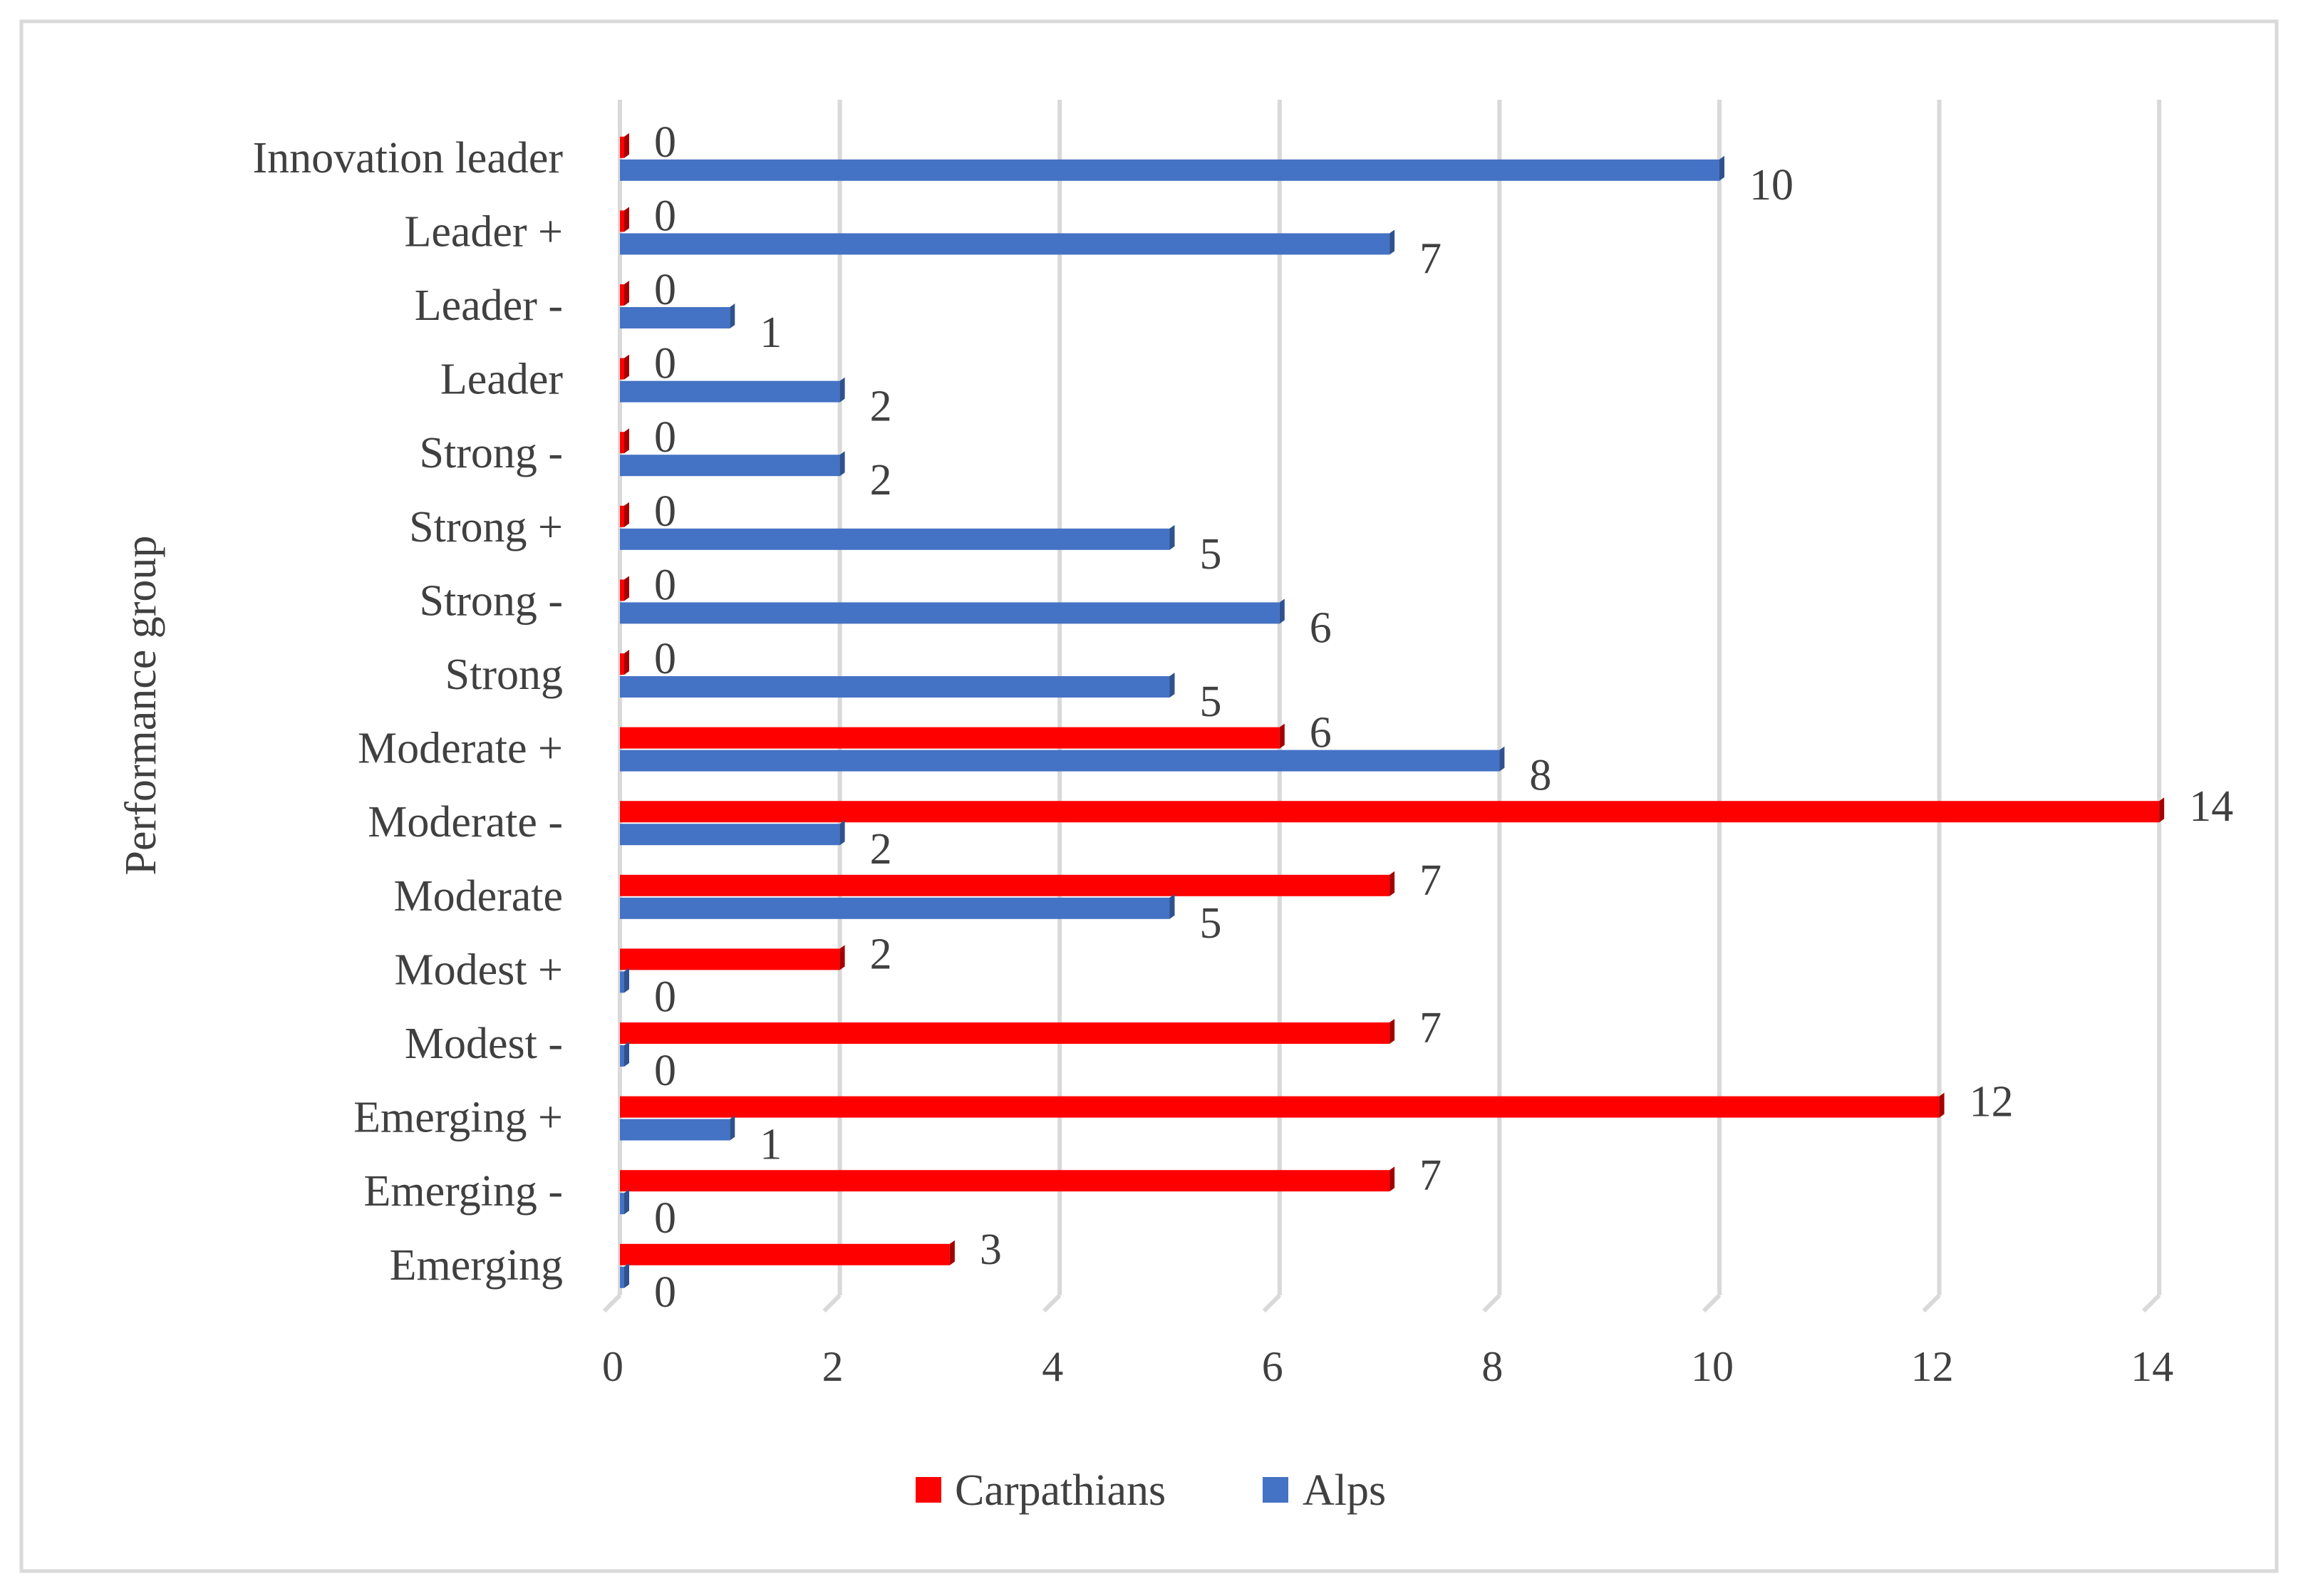 This screenshot has width=2298, height=1596. I want to click on legend-swatch-alps, so click(1275, 1490).